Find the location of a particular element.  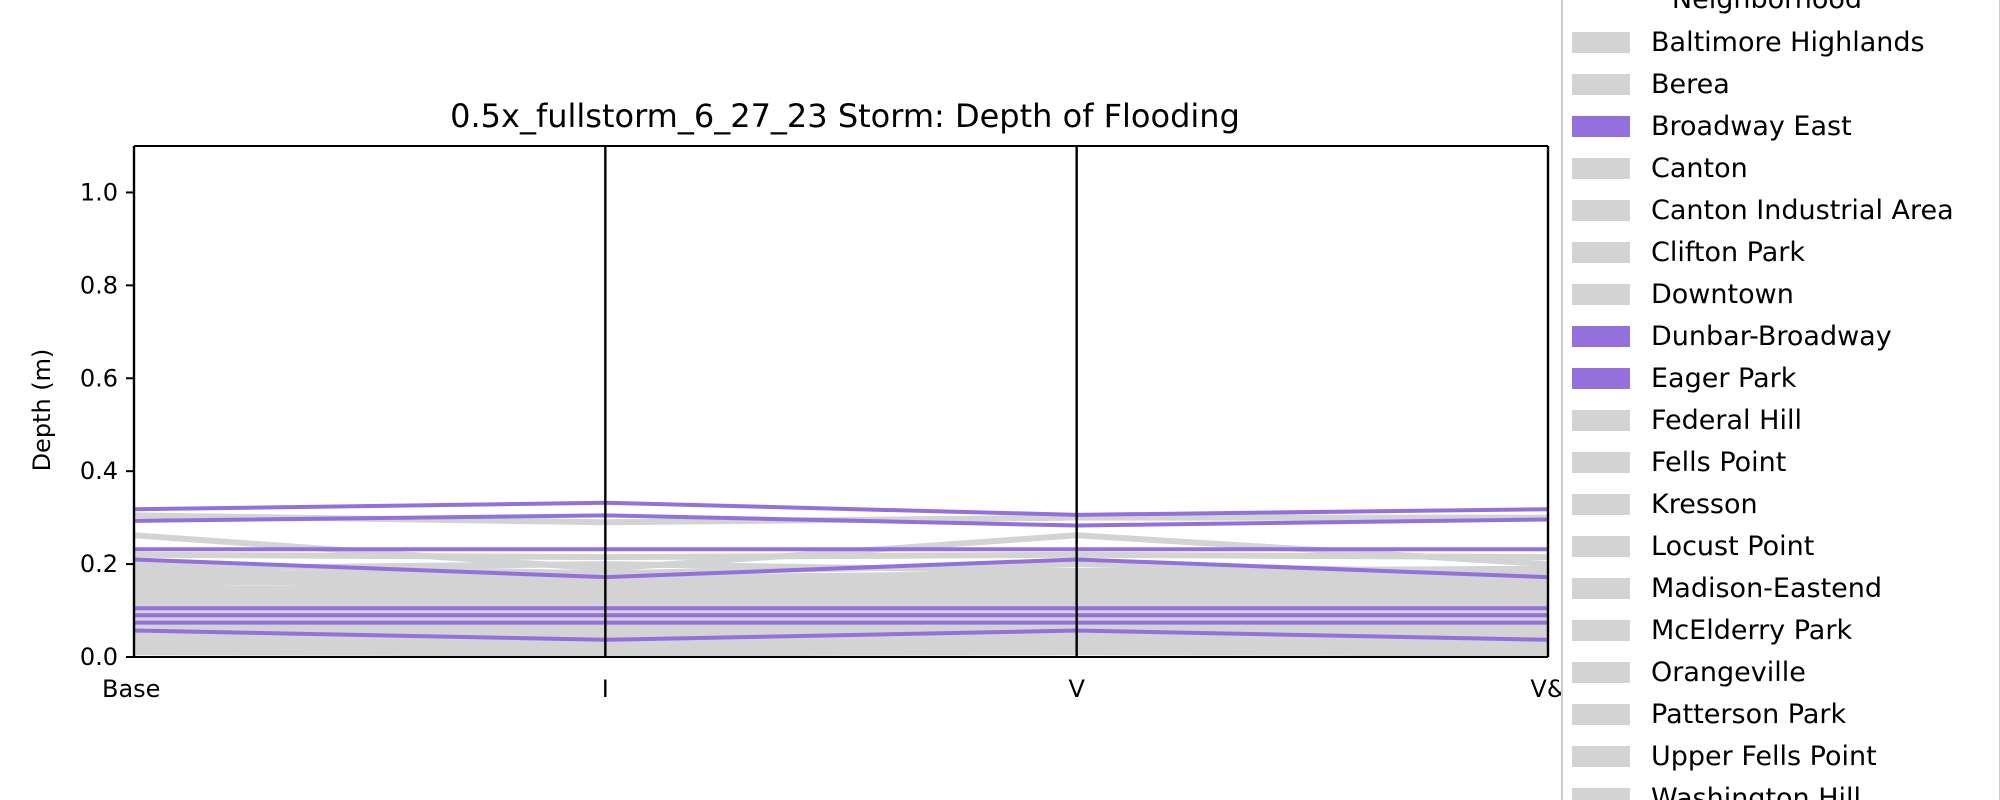

legend-label: Berea is located at coordinates (1690, 84).